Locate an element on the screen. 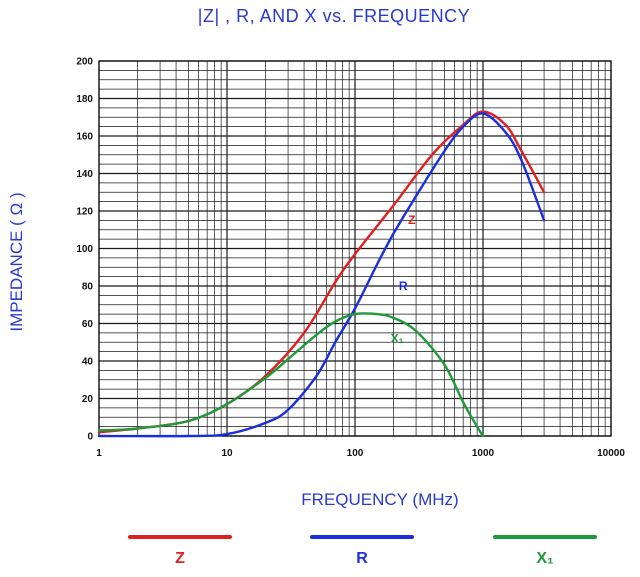 The width and height of the screenshot is (640, 577). legend-label: X₁ is located at coordinates (545, 558).